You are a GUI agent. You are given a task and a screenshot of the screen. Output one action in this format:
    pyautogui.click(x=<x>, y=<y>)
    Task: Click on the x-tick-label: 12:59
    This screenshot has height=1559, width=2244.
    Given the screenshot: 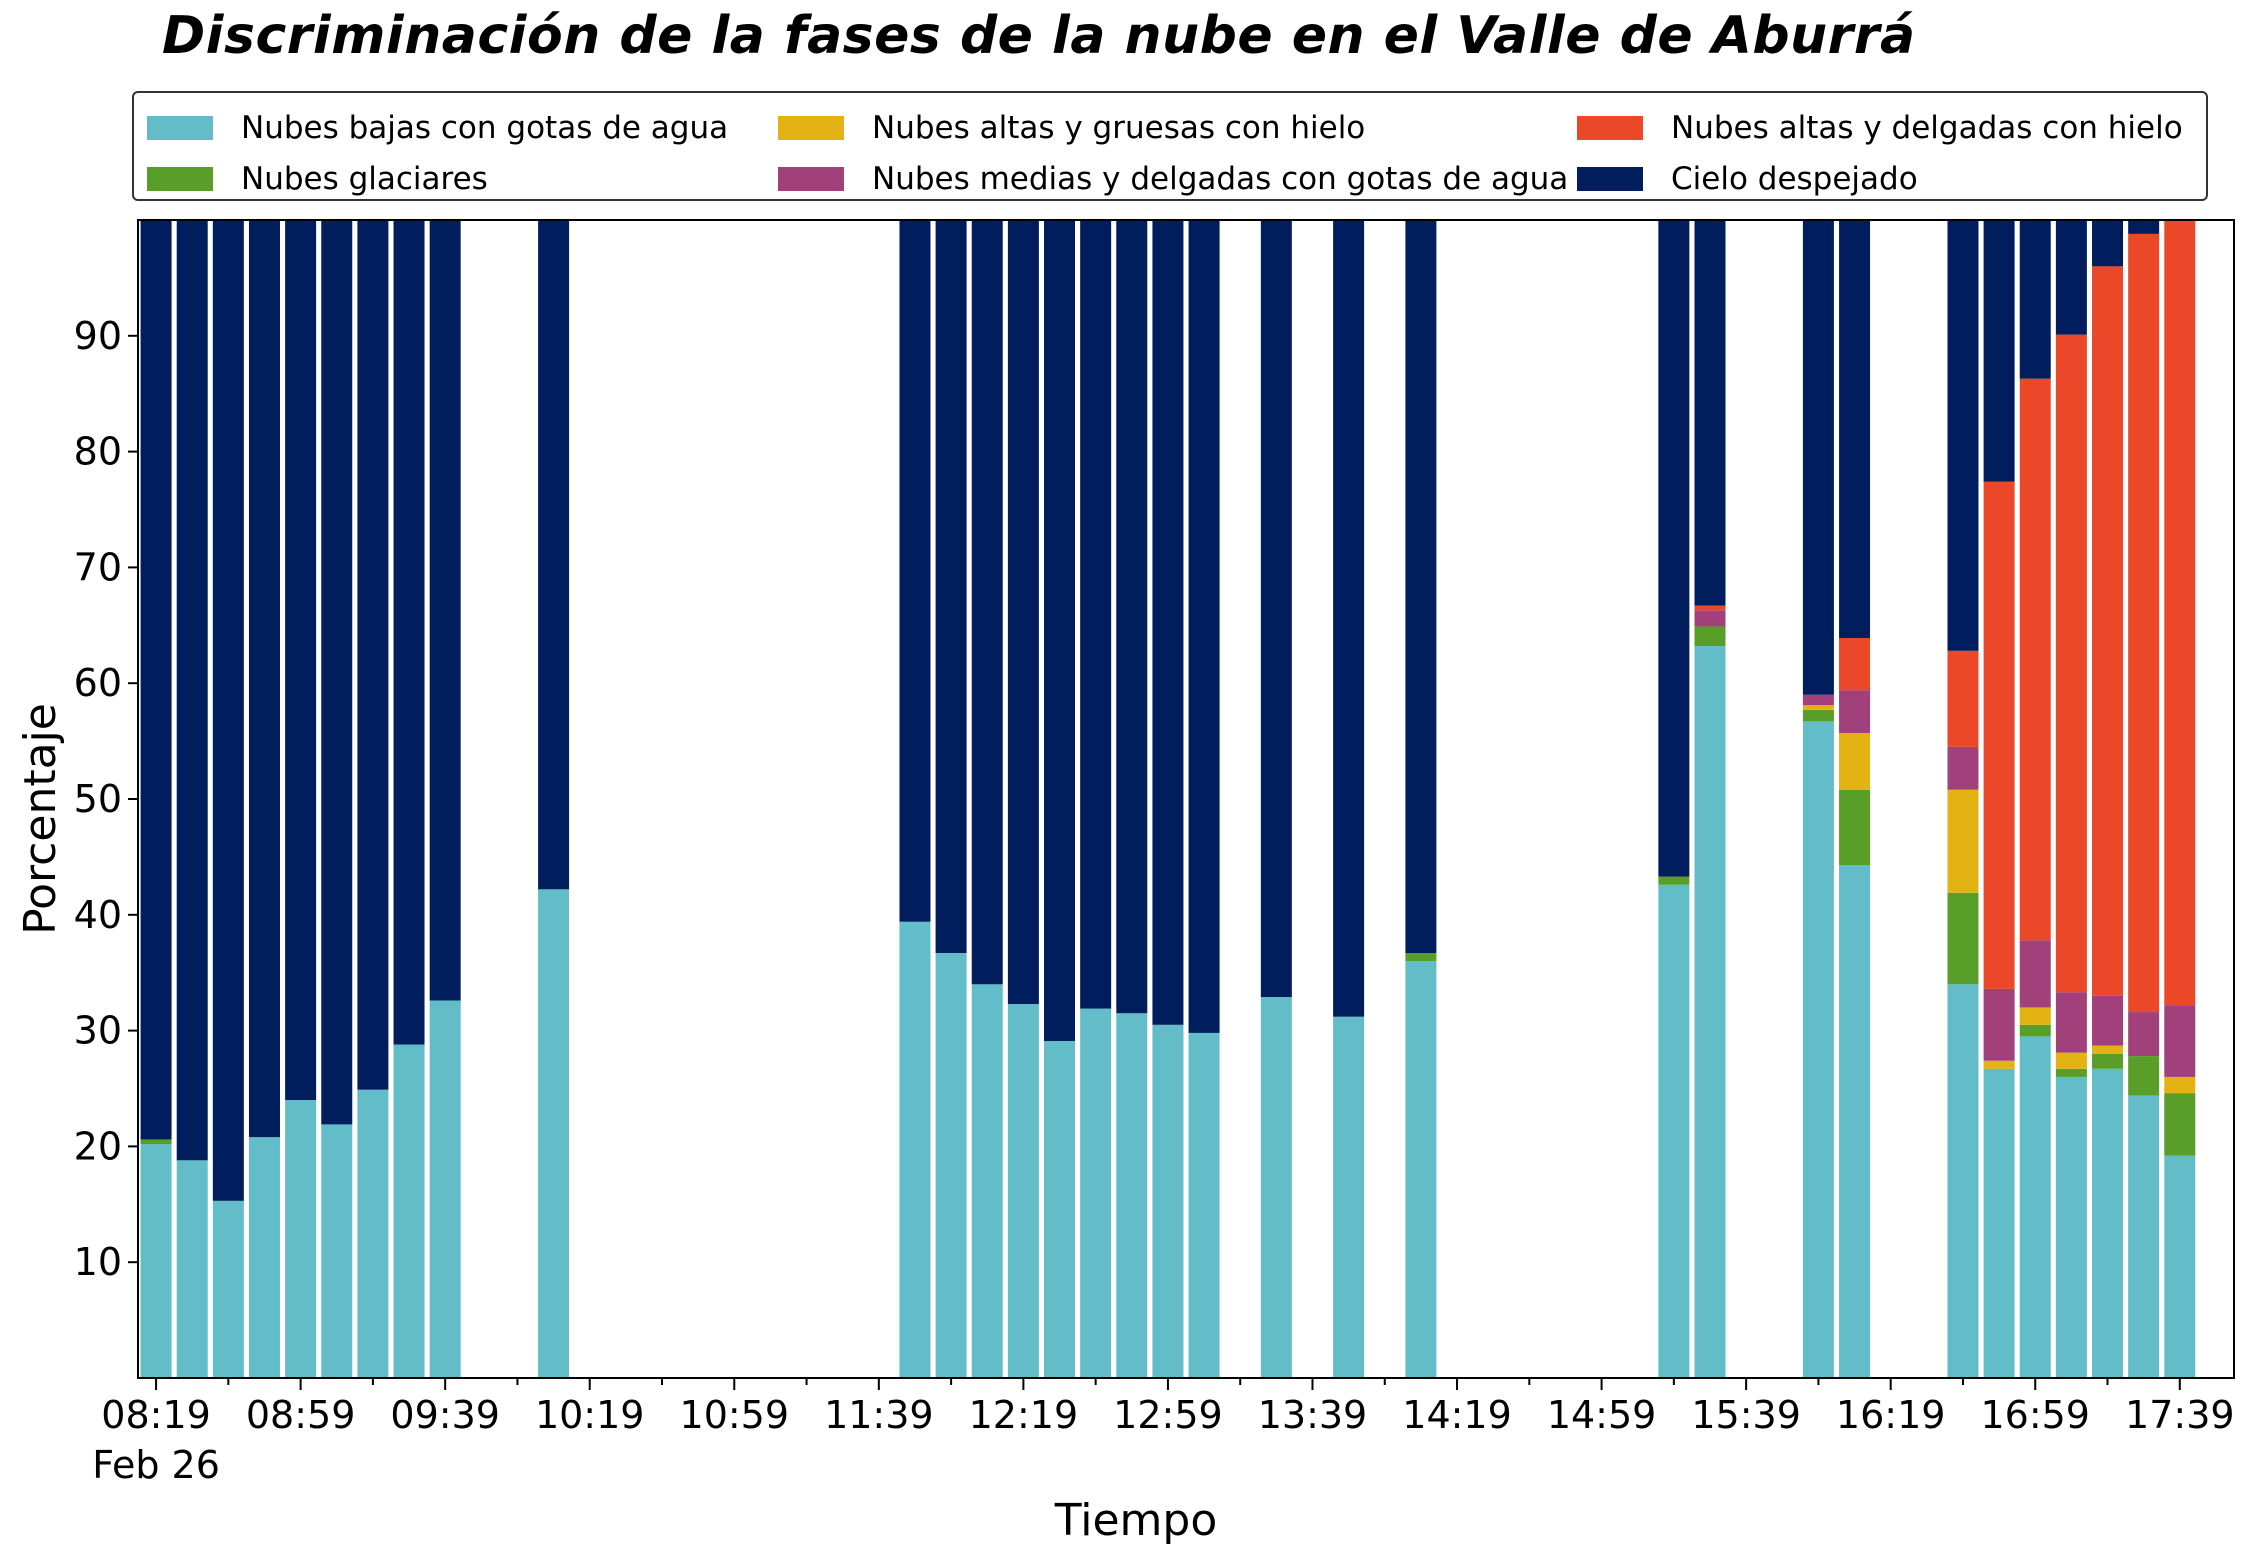 What is the action you would take?
    pyautogui.click(x=1168, y=1415)
    